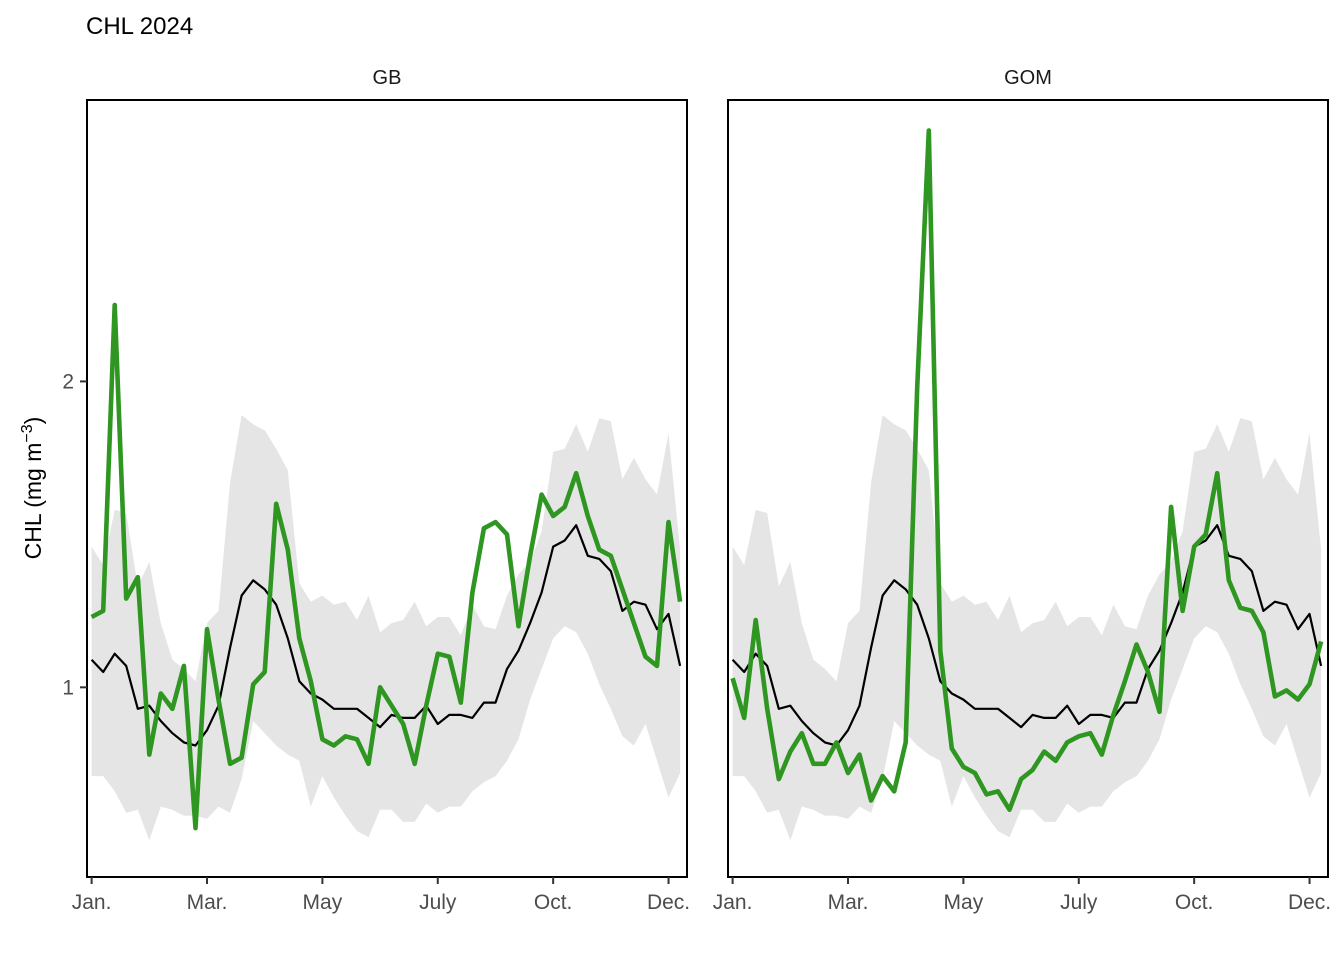 The width and height of the screenshot is (1344, 960). What do you see at coordinates (68, 381) in the screenshot?
I see `y-tick-label: 2` at bounding box center [68, 381].